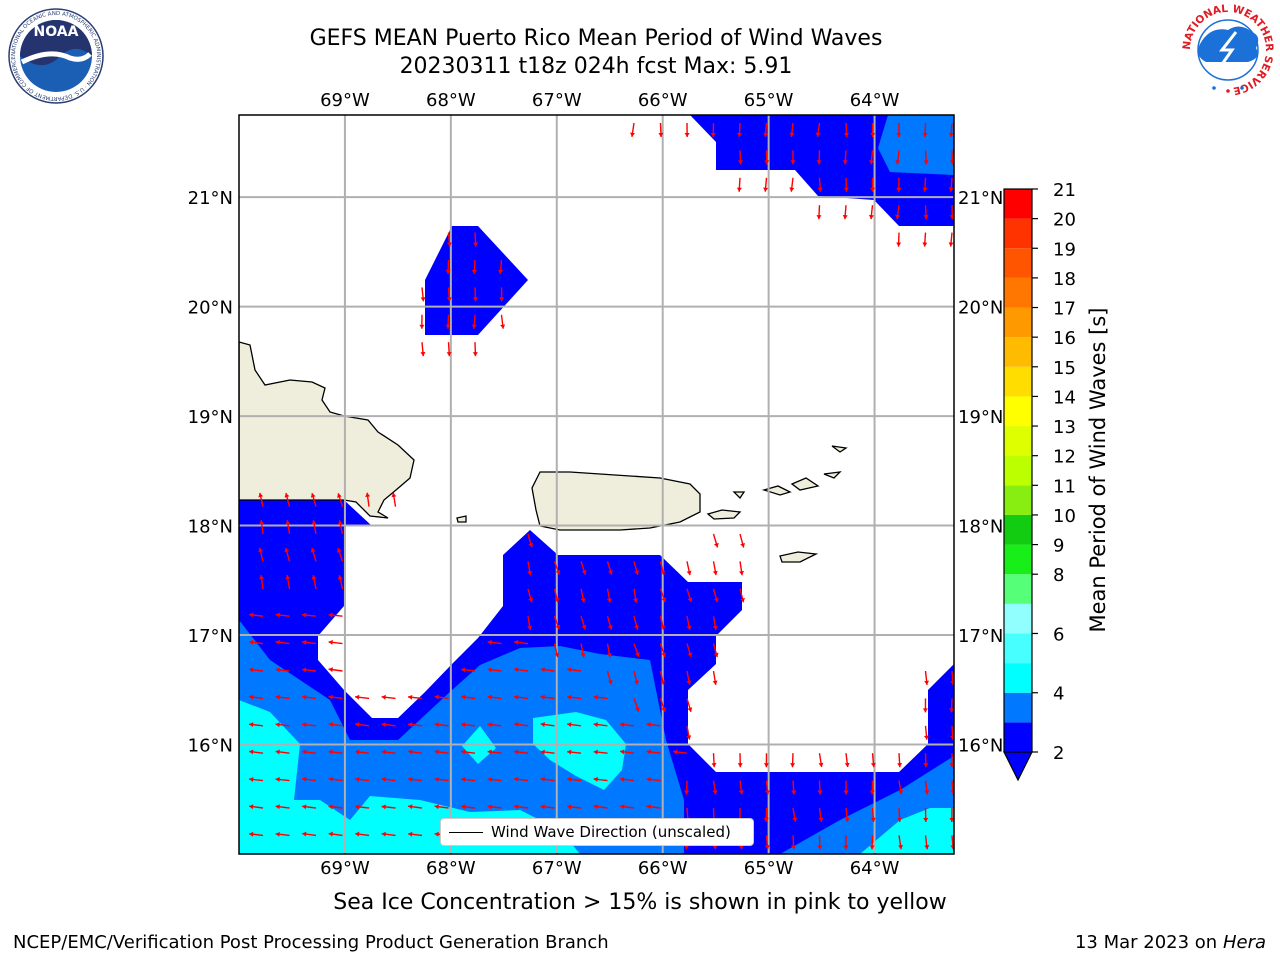  I want to click on lat-tick-label-right: 17°N, so click(980, 636).